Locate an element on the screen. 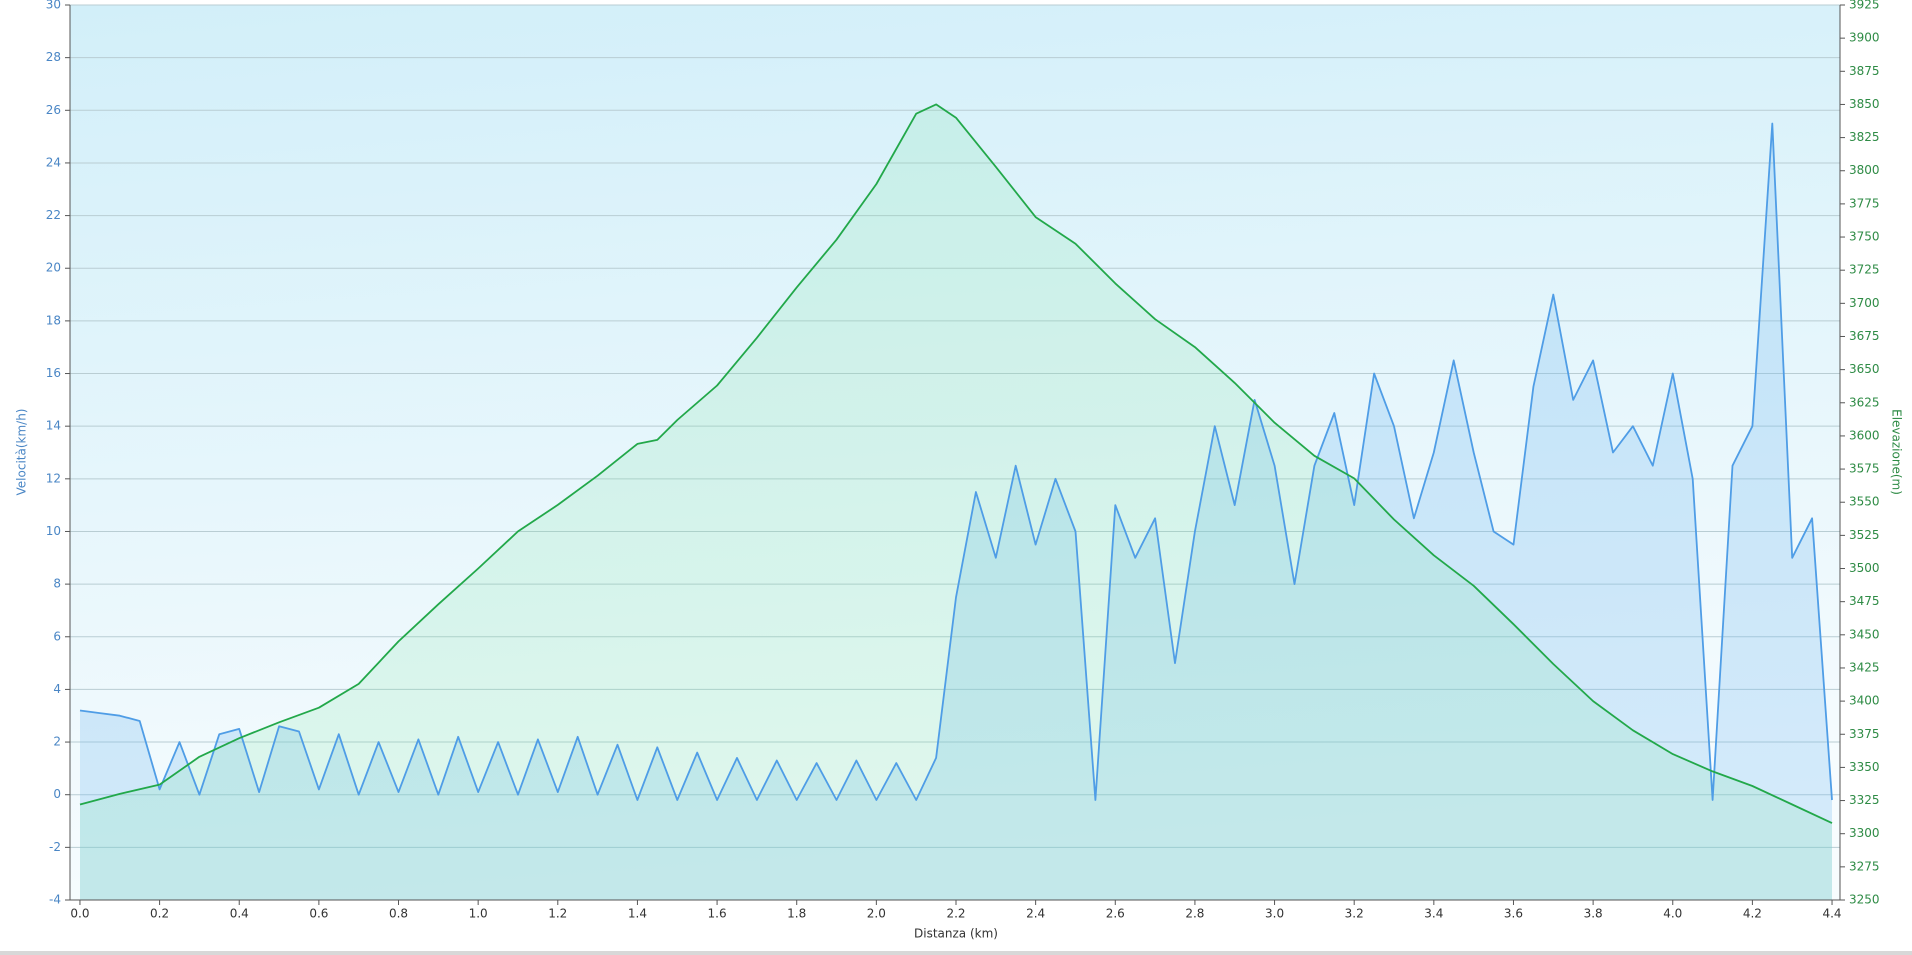 The image size is (1912, 955). y2-tick-label: 3350 is located at coordinates (1864, 767).